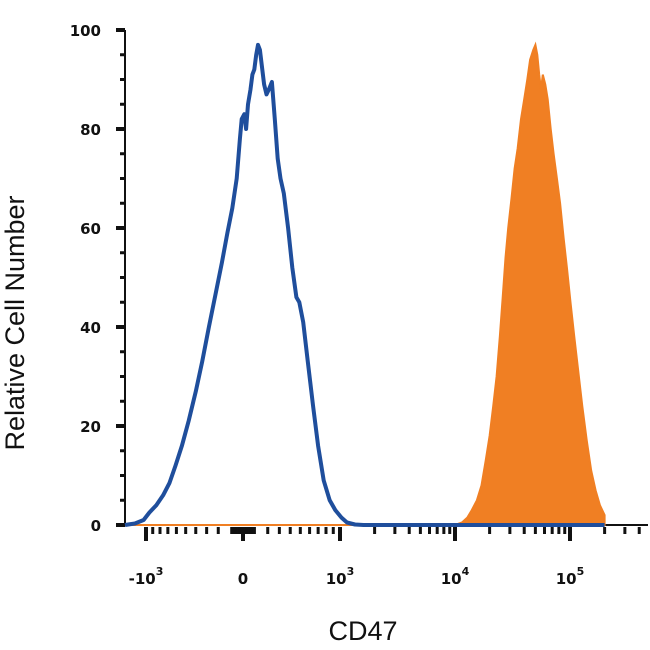 This screenshot has height=650, width=650. Describe the element at coordinates (98, 278) in the screenshot. I see `y-axis: 0 20 40 60 80 100` at that location.